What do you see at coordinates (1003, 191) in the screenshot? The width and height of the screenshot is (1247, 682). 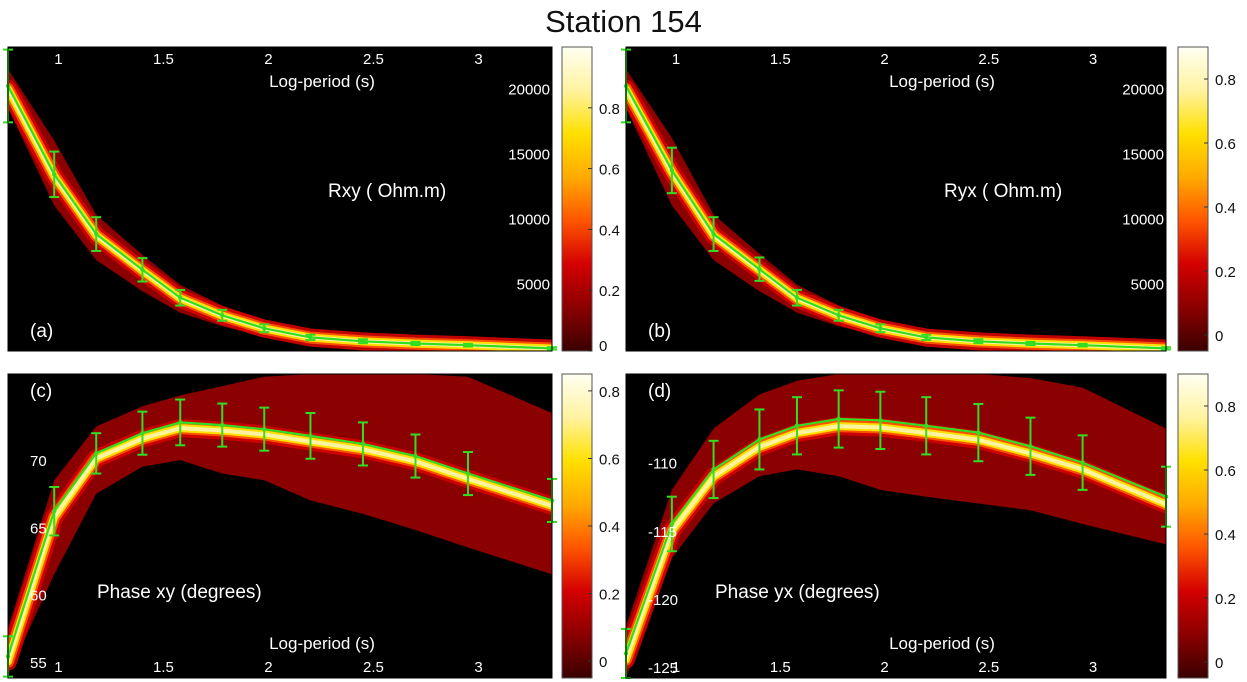 I see `series-annotation: Ryx ( Ohm.m)` at bounding box center [1003, 191].